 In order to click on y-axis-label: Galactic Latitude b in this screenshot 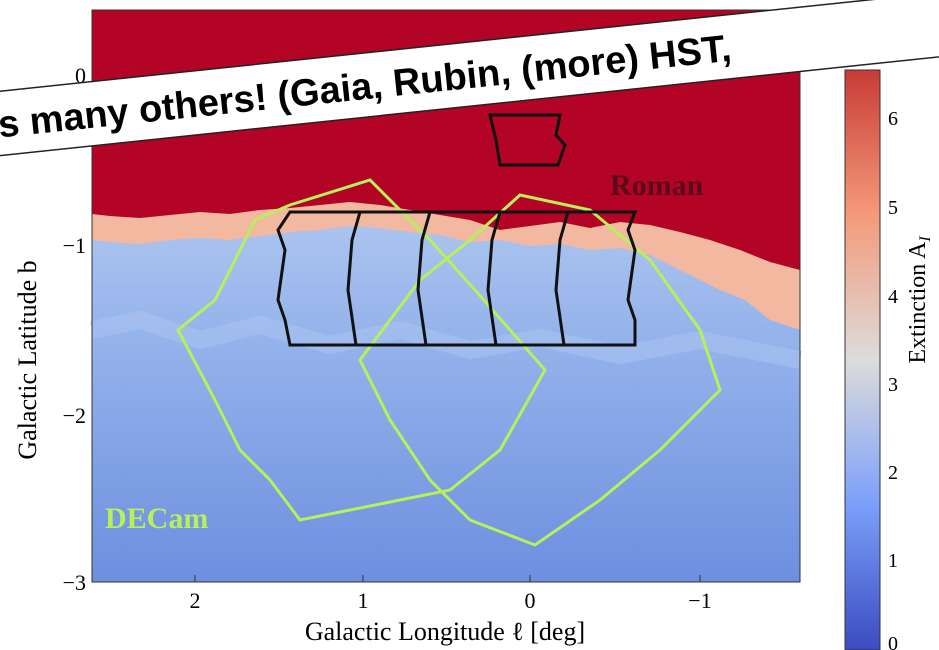, I will do `click(27, 359)`.